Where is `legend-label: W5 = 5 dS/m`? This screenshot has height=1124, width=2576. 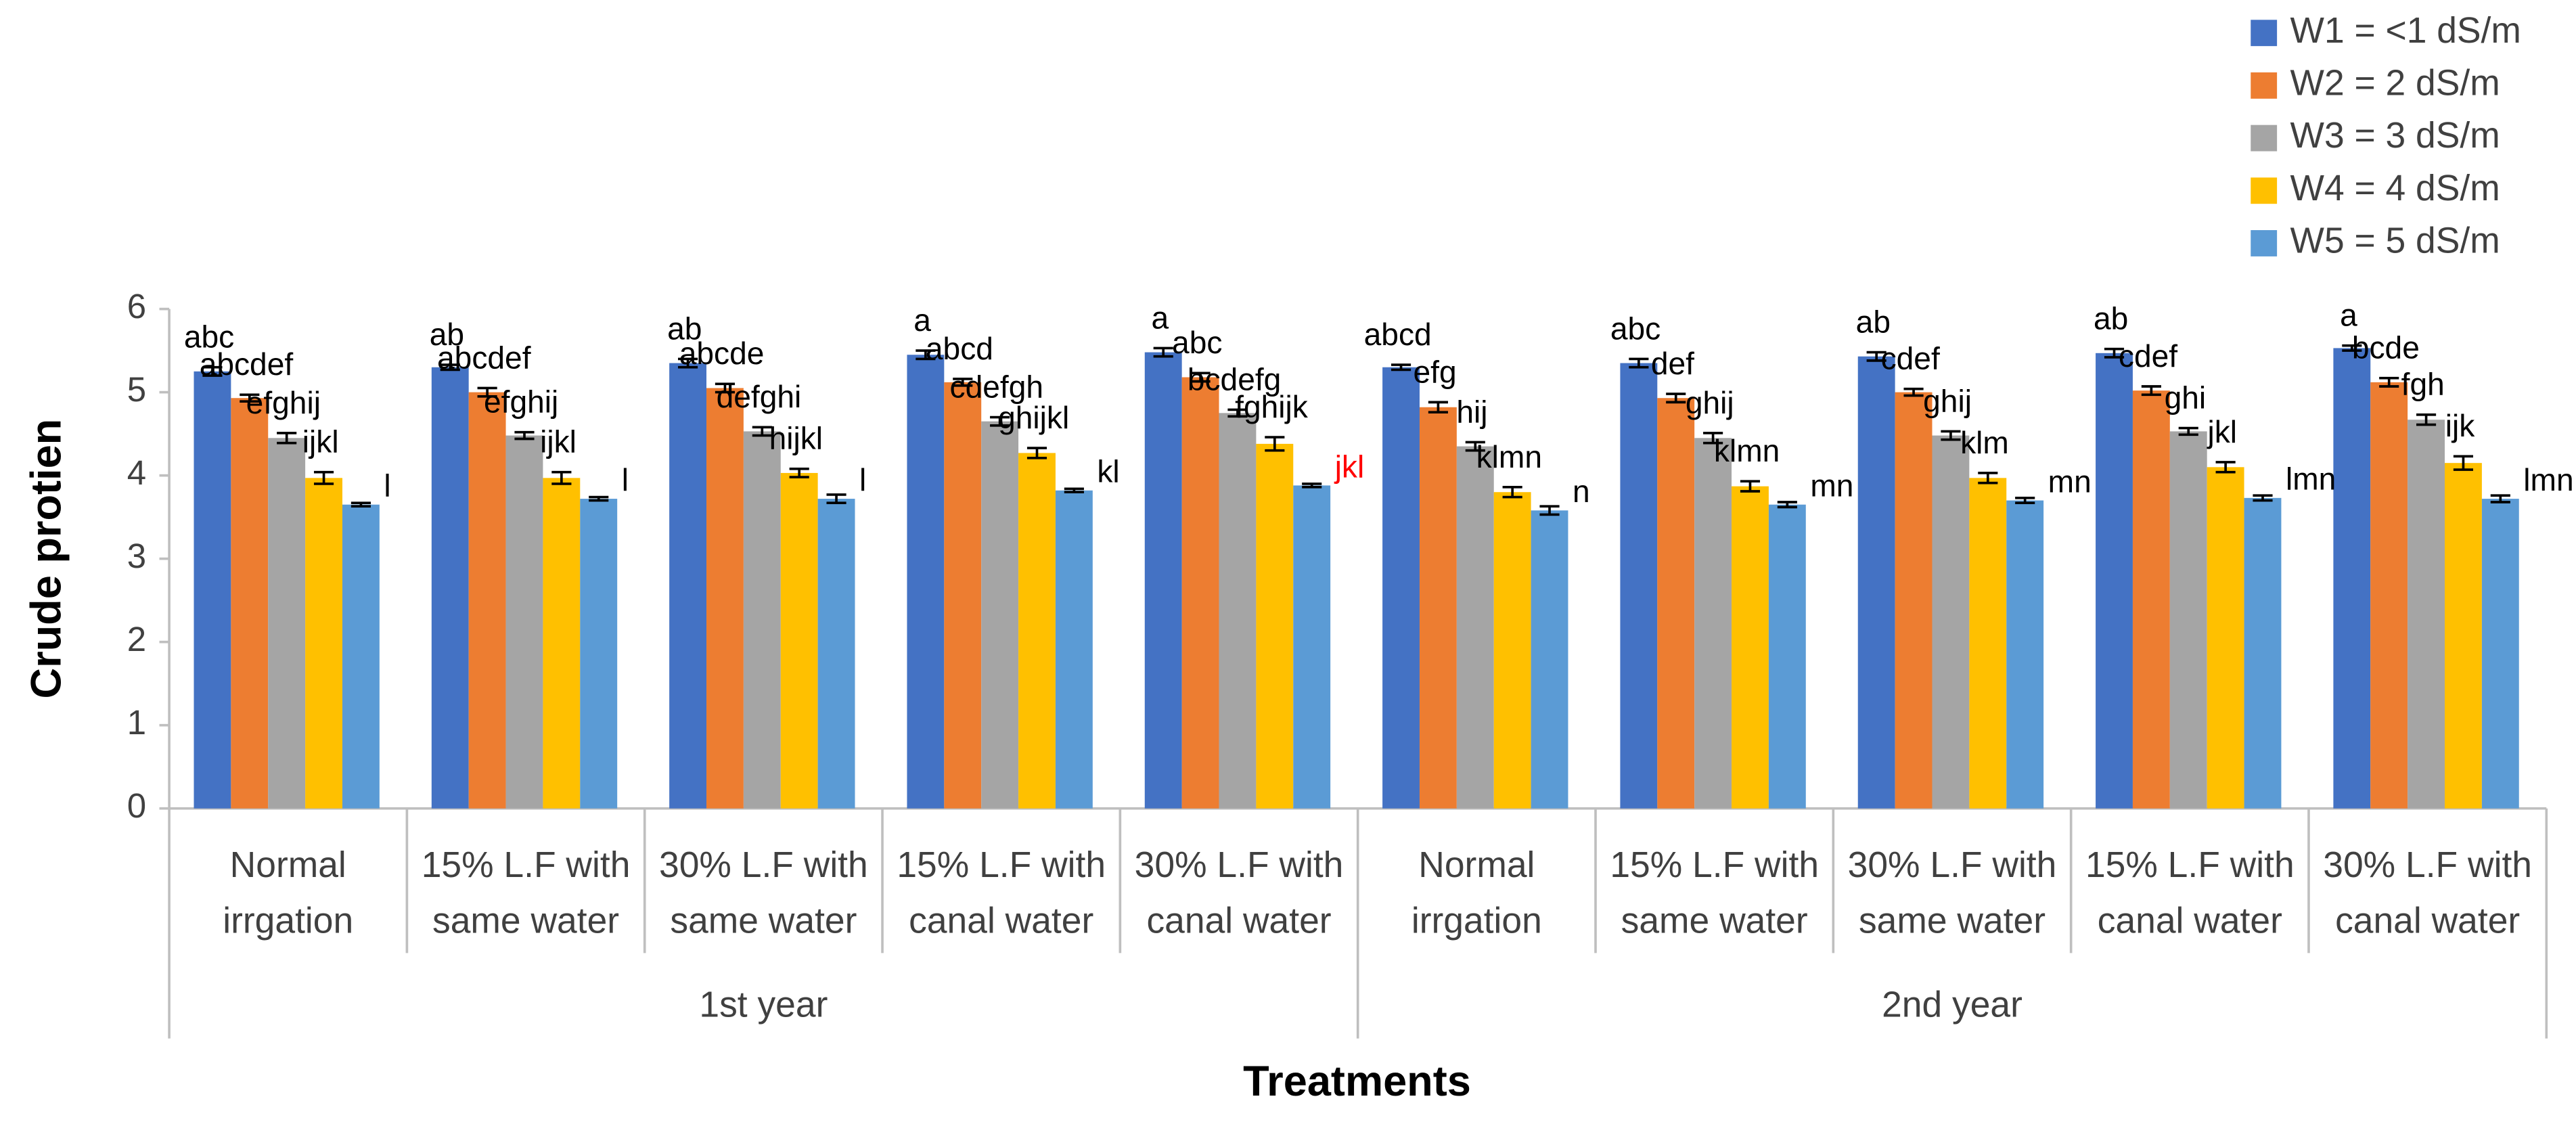 legend-label: W5 = 5 dS/m is located at coordinates (2395, 241).